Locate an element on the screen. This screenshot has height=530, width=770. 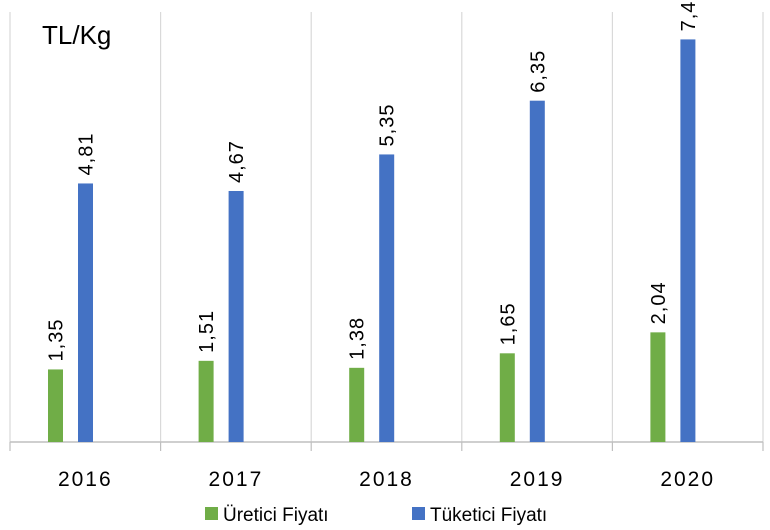
bar-uretici-2016 is located at coordinates (55, 405).